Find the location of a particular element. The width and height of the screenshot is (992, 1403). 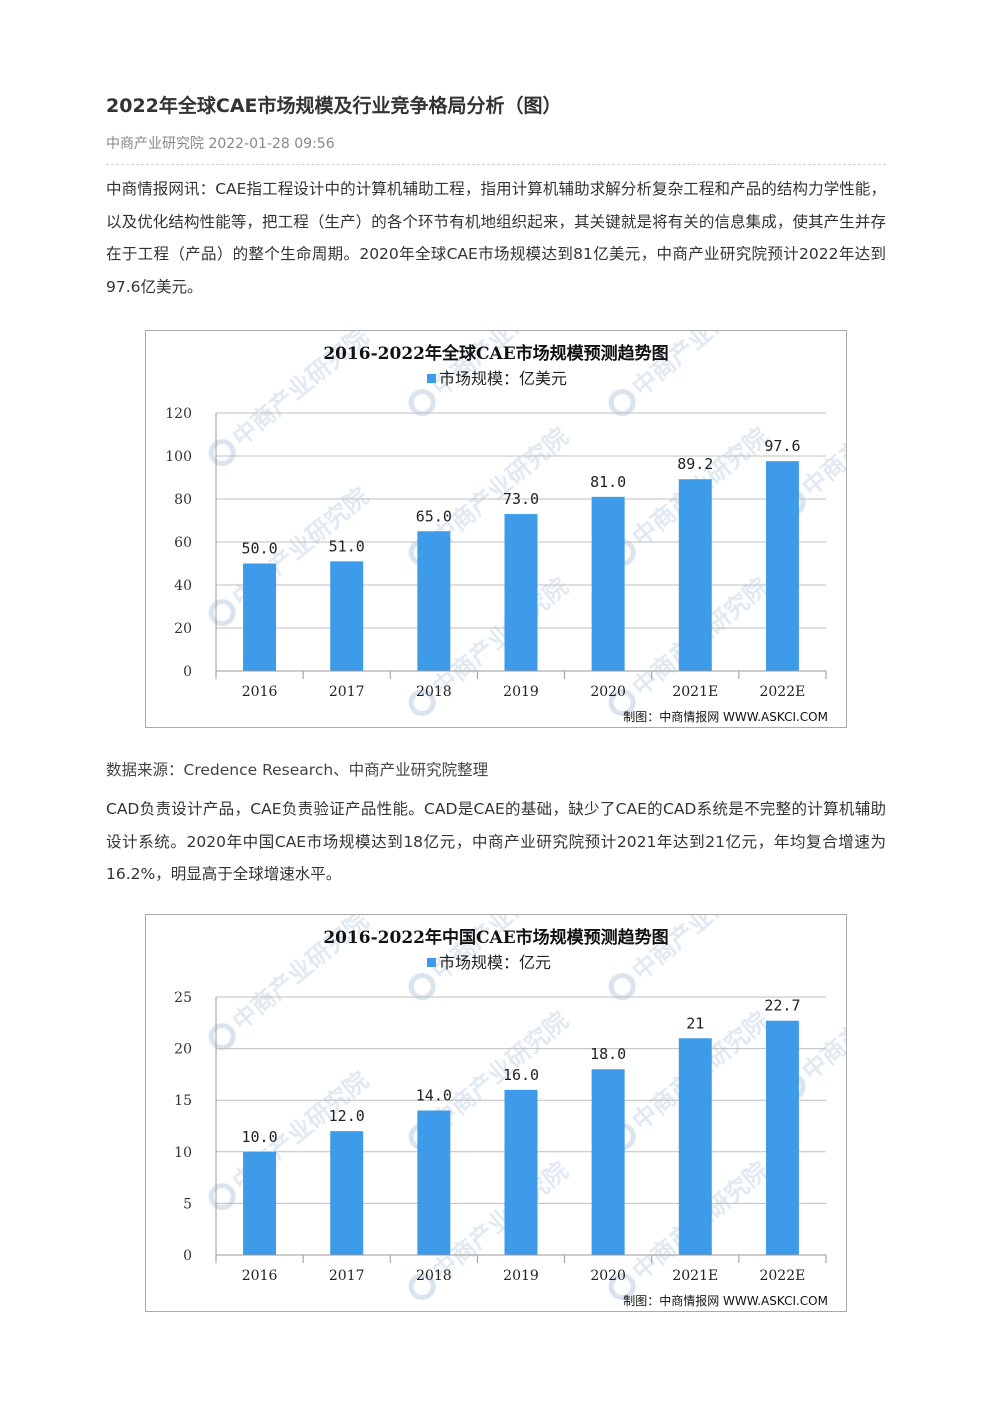

data-label: 22.7 is located at coordinates (782, 1006).